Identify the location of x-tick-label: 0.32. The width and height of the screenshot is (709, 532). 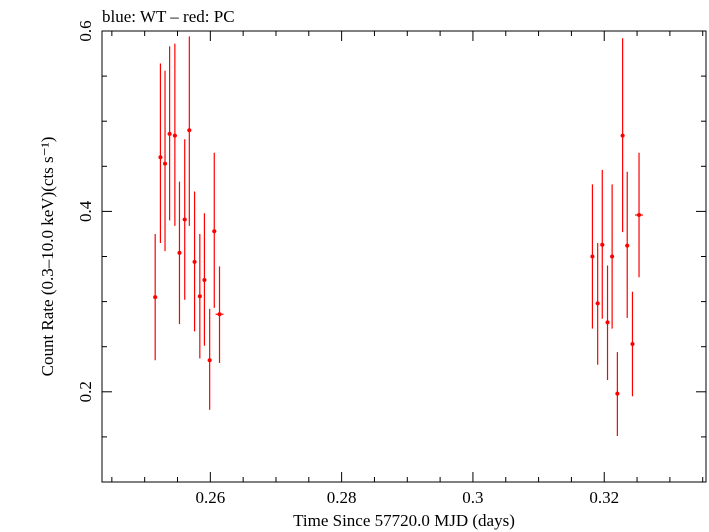
(604, 497).